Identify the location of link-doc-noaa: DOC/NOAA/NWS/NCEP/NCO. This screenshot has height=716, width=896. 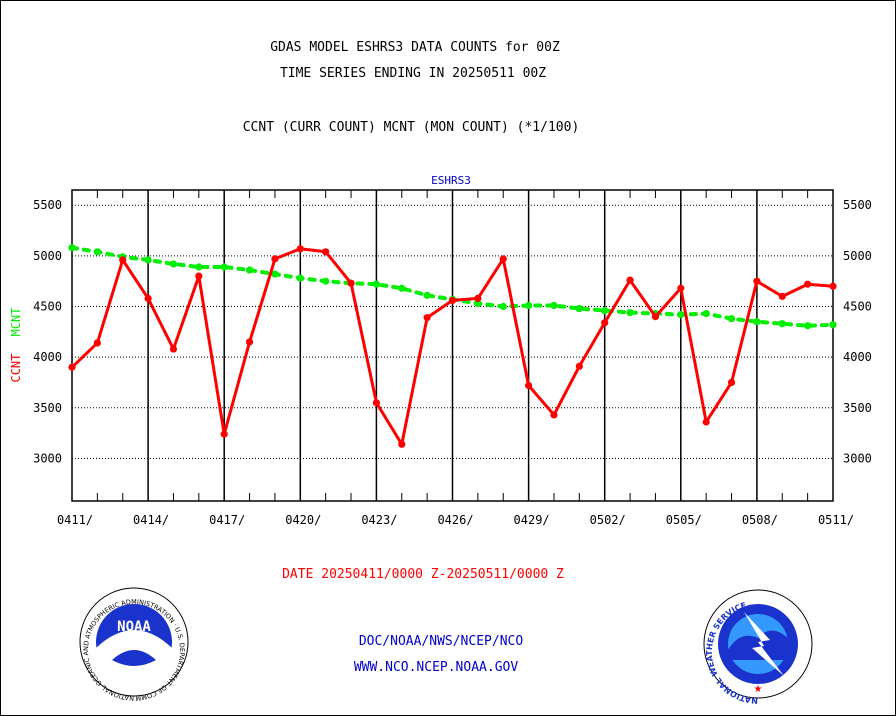
(441, 641).